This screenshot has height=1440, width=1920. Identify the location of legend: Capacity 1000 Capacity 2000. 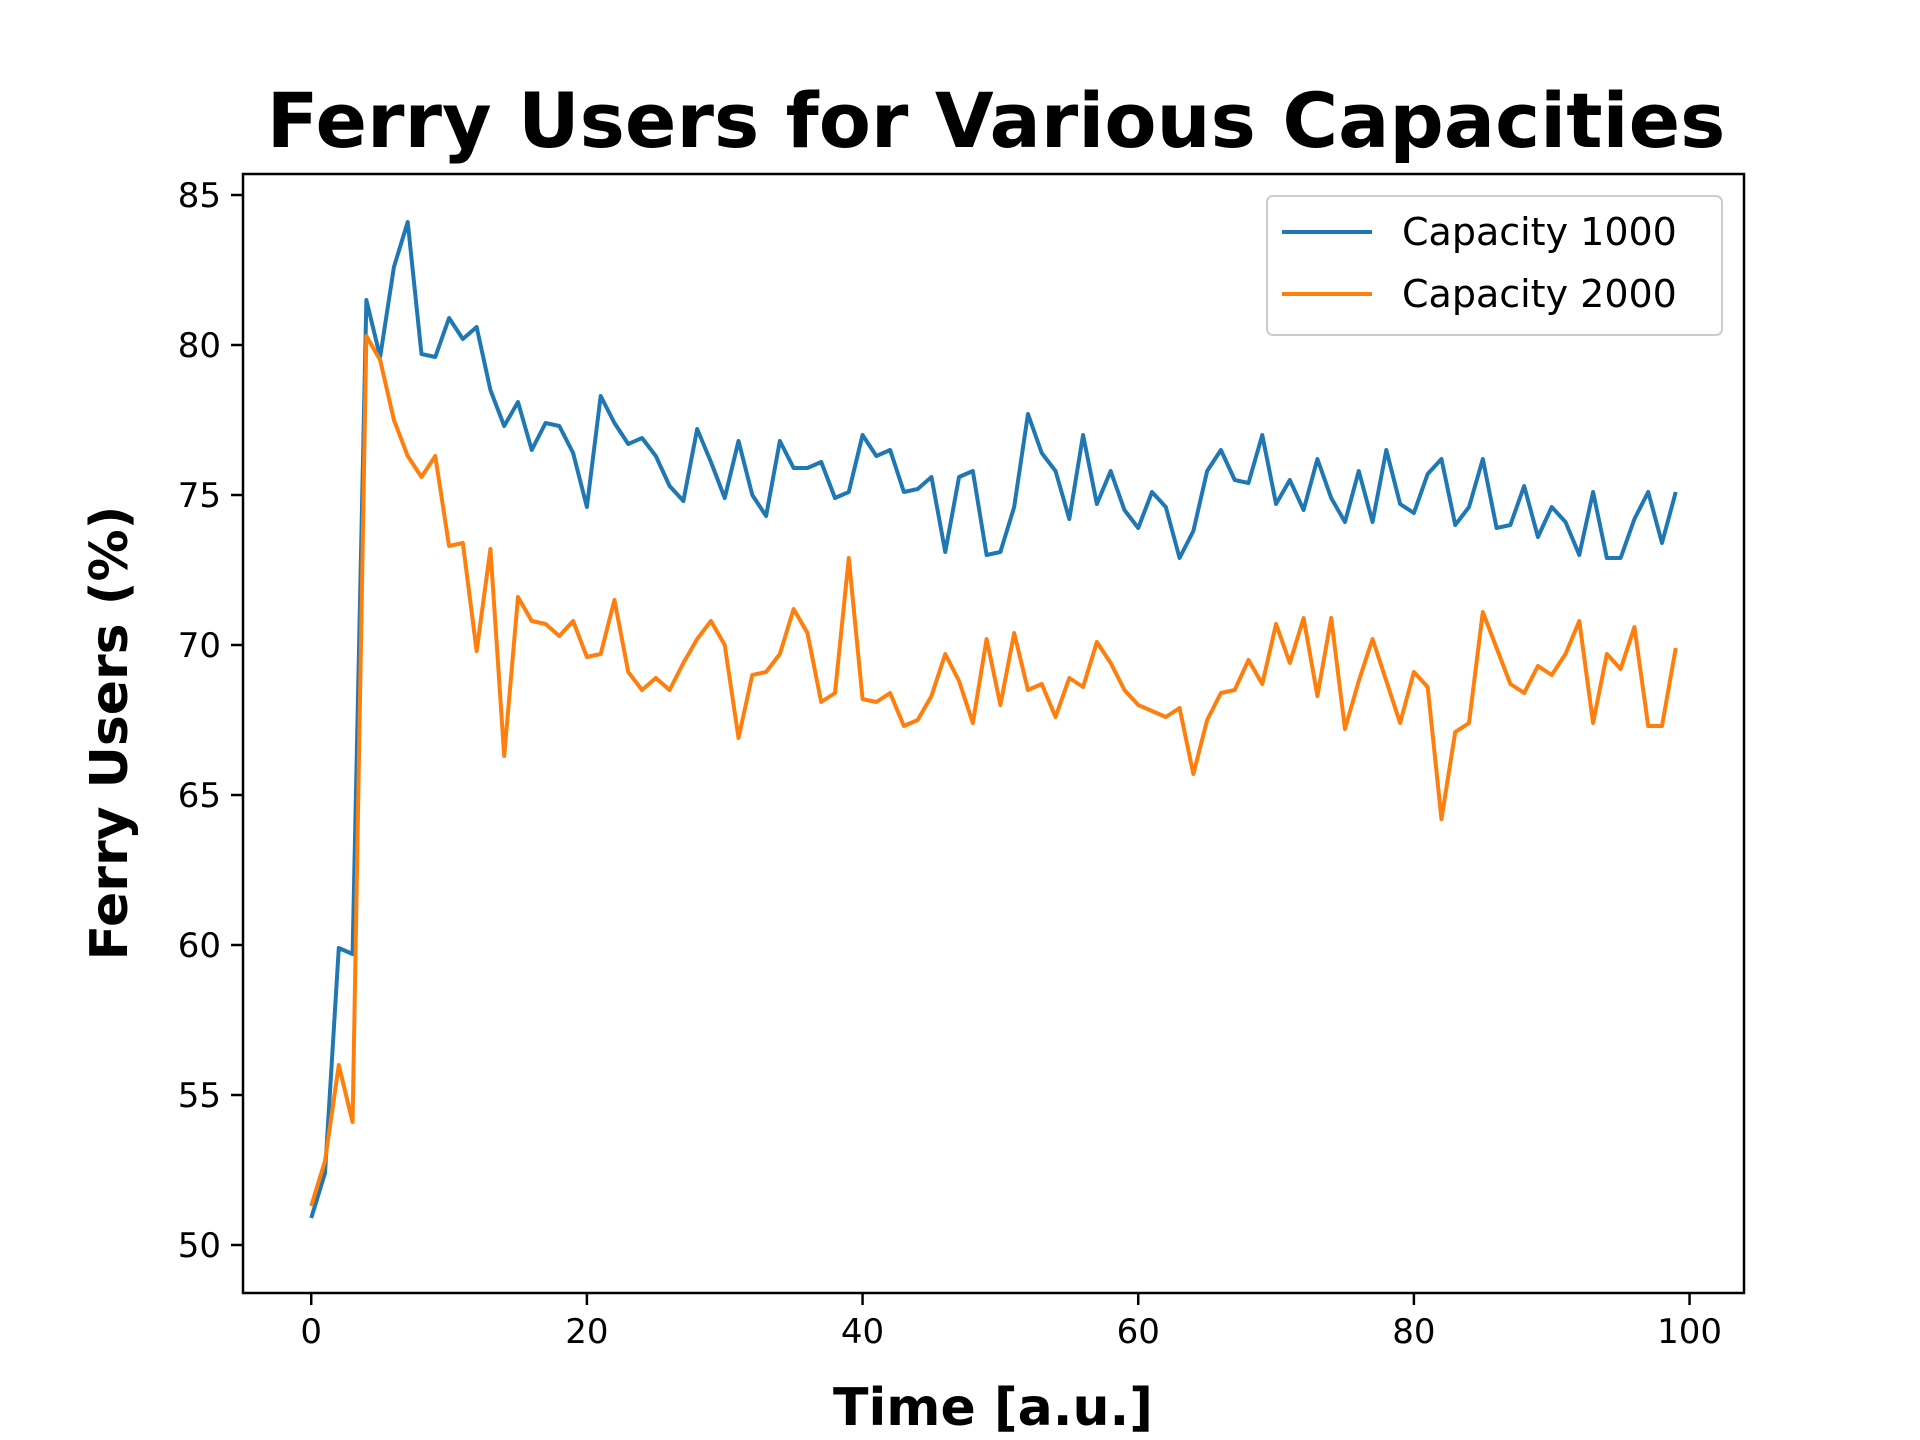
(1494, 265).